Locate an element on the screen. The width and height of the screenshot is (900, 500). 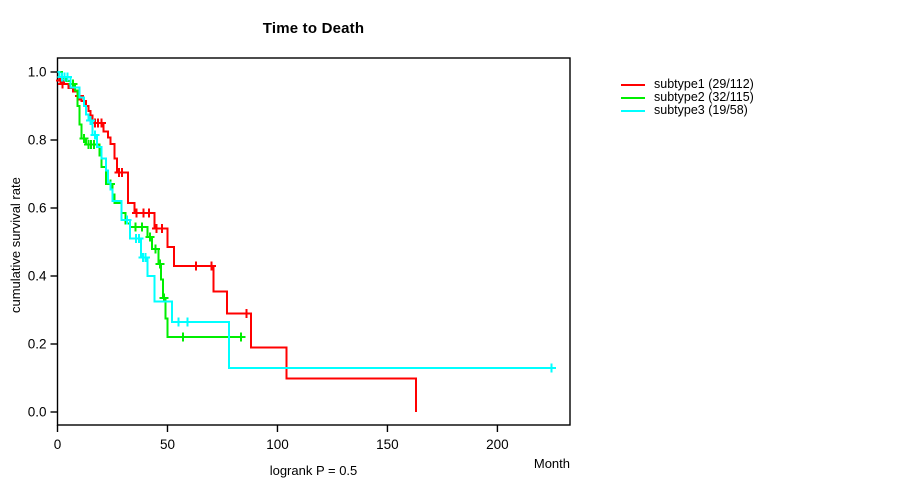
x-axis-title: Month is located at coordinates (551, 463).